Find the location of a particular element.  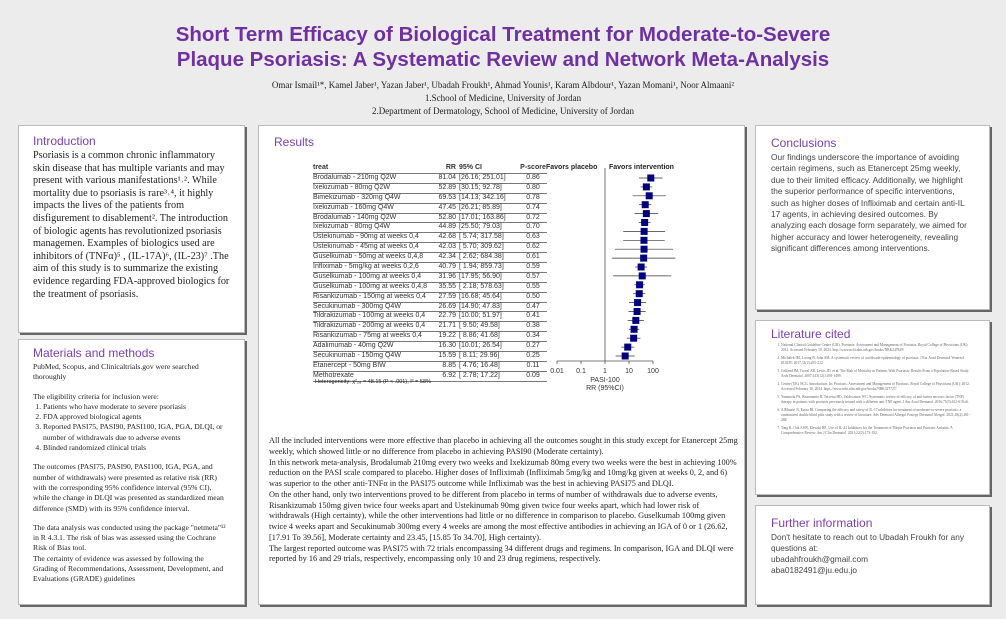

cell-rr: 6.92 is located at coordinates (449, 375).